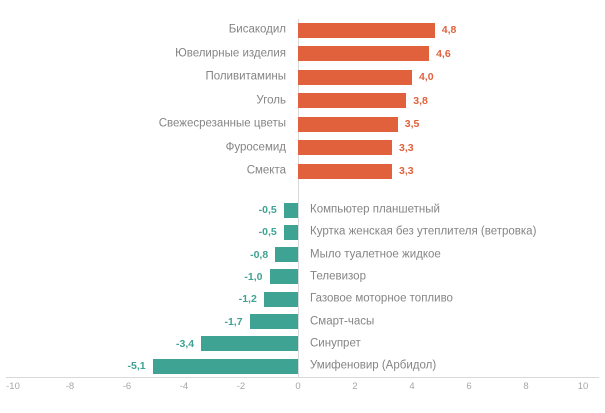 The width and height of the screenshot is (605, 413). What do you see at coordinates (526, 386) in the screenshot?
I see `x-tick-label: 8` at bounding box center [526, 386].